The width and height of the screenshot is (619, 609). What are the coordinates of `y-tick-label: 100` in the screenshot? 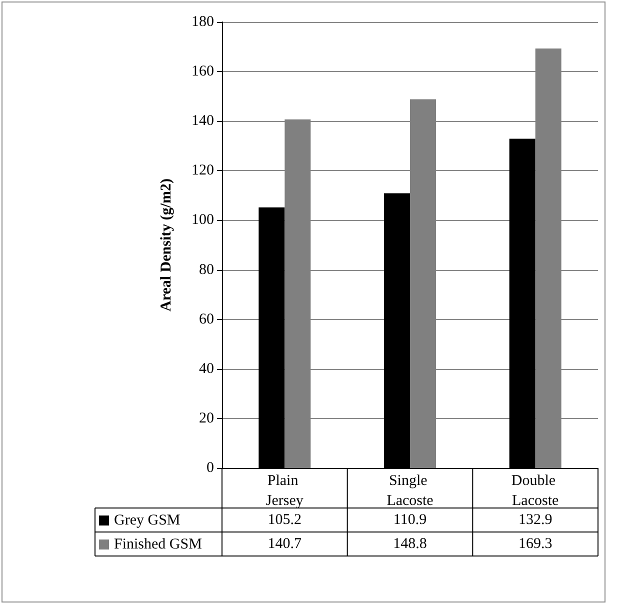 It's located at (203, 220).